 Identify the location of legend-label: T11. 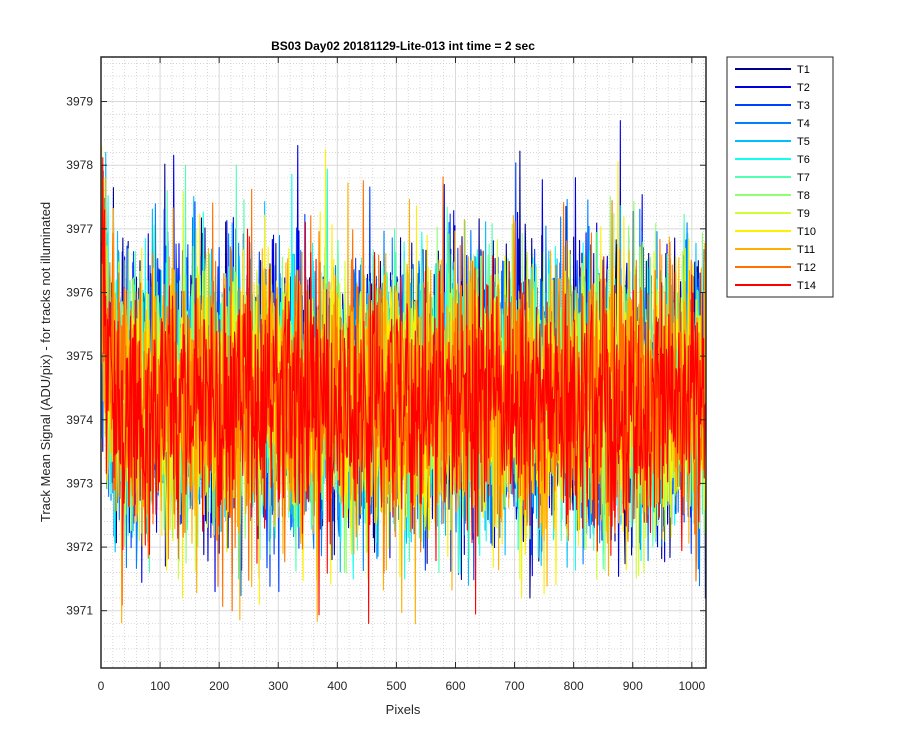
(806, 250).